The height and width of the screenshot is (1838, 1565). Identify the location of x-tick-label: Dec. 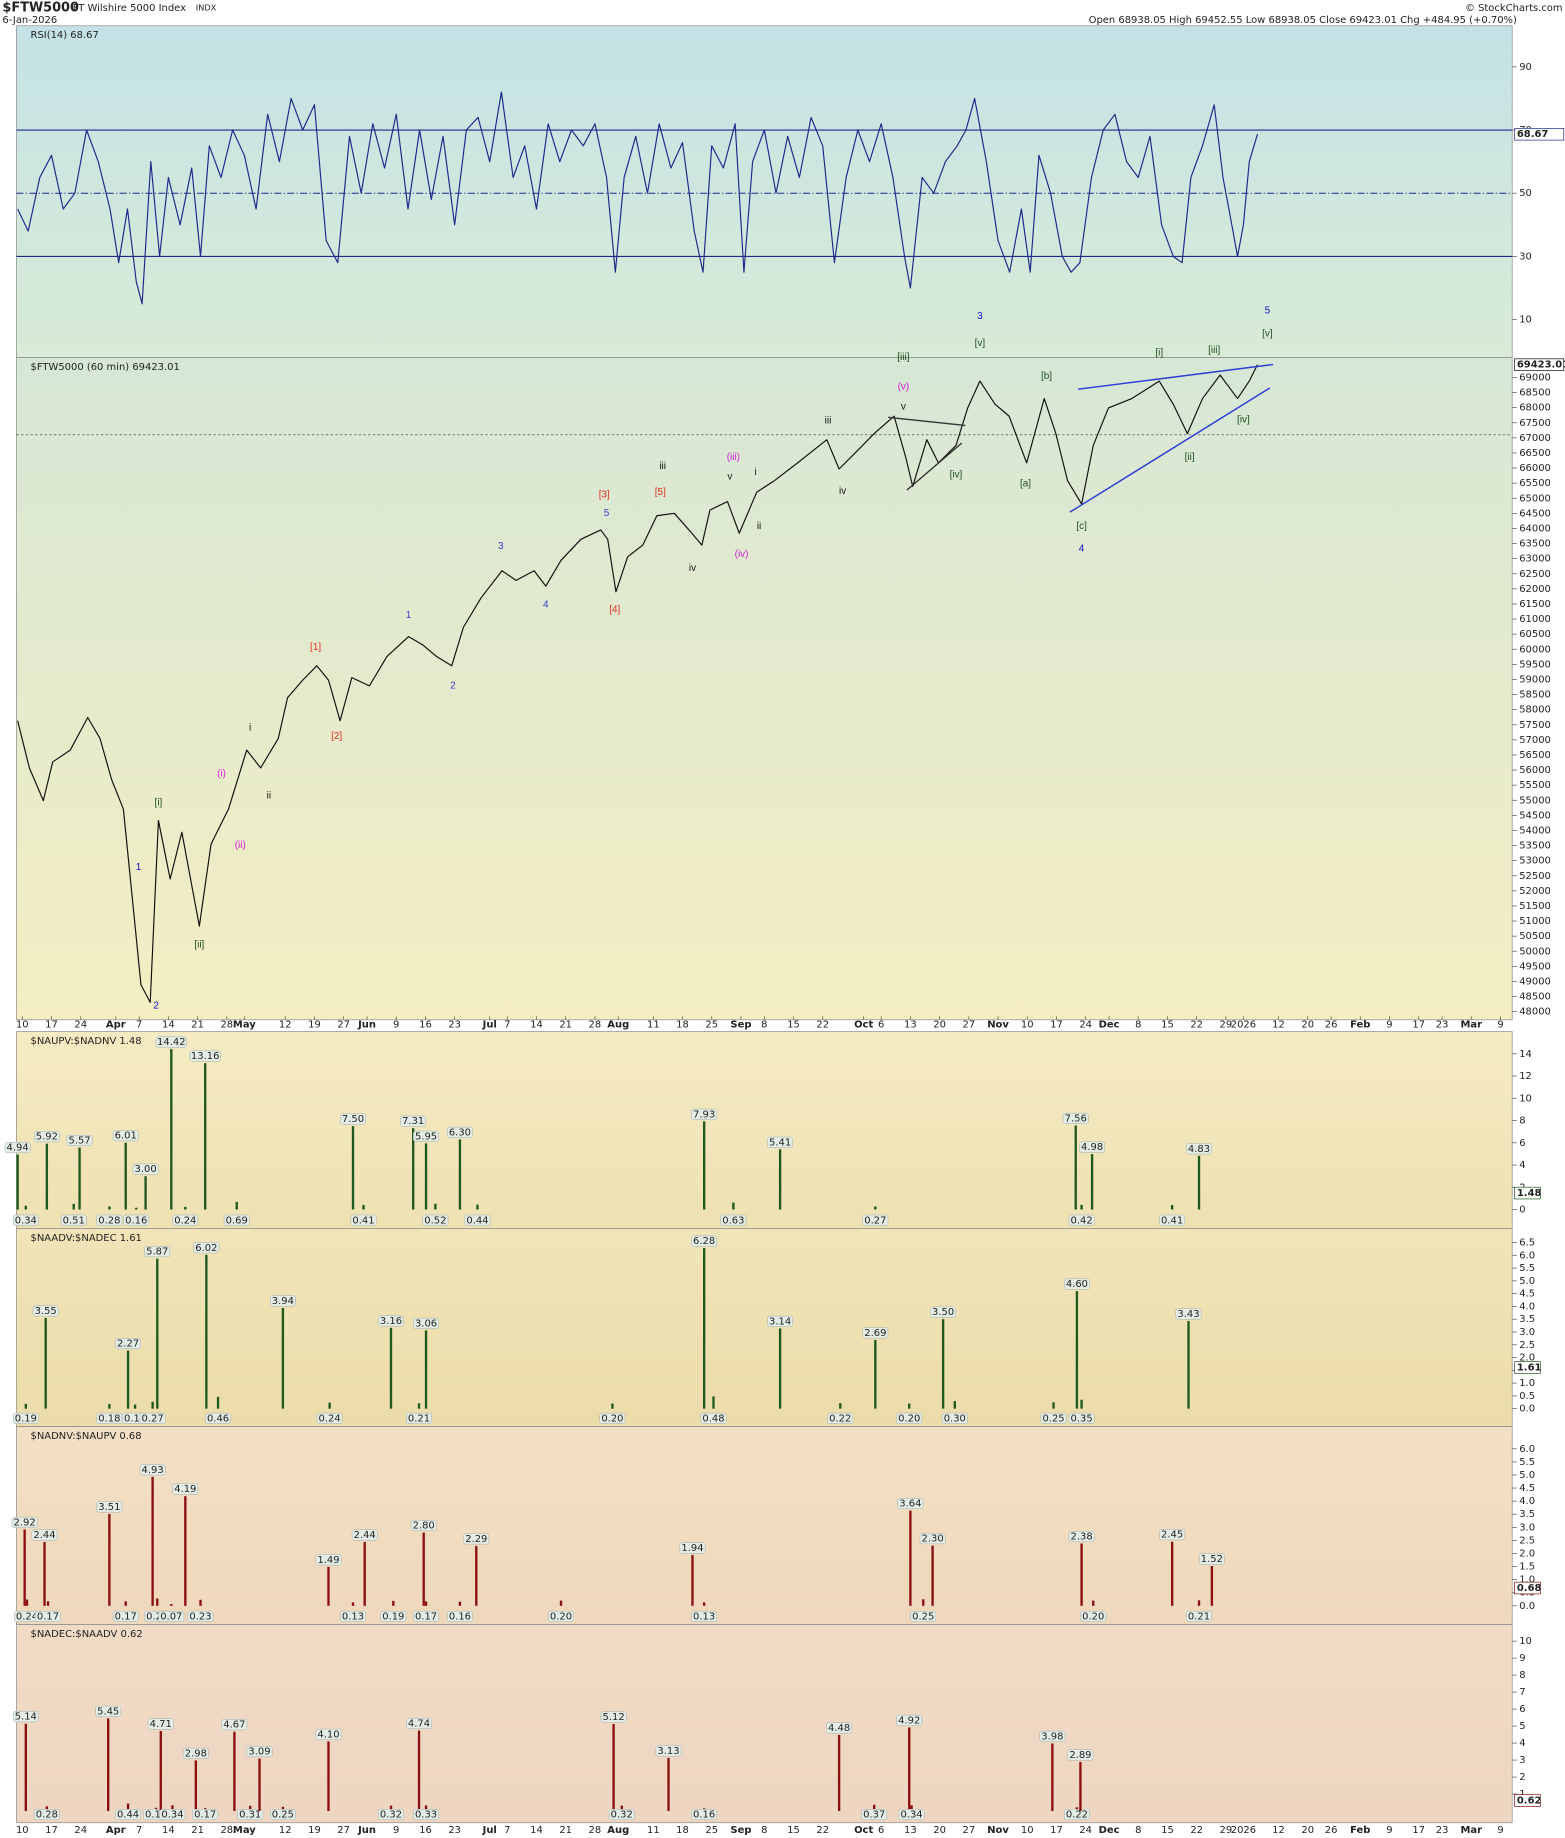
(1109, 1830).